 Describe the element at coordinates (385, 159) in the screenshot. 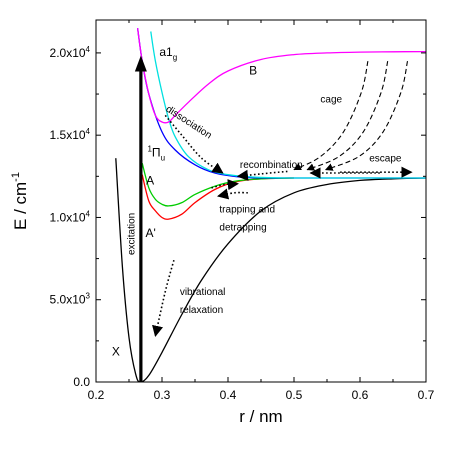

I see `annotation-escape: escape` at that location.